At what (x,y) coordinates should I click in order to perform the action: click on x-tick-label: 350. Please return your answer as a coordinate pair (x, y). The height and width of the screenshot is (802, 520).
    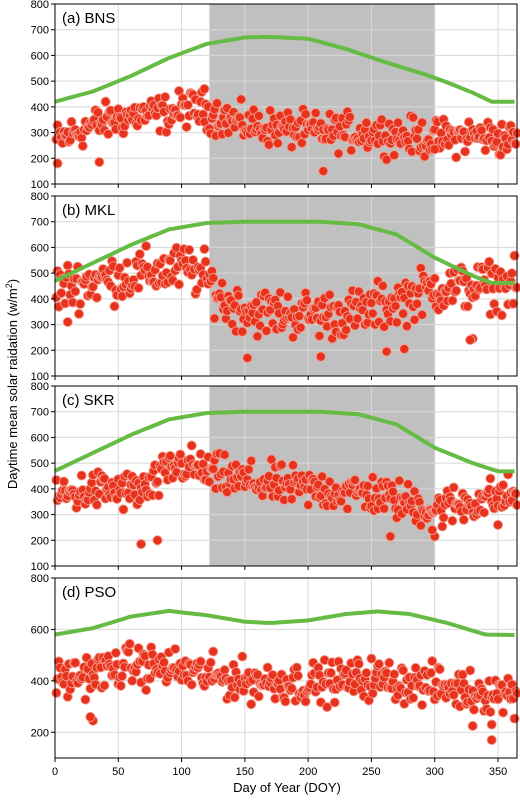
    Looking at the image, I should click on (498, 772).